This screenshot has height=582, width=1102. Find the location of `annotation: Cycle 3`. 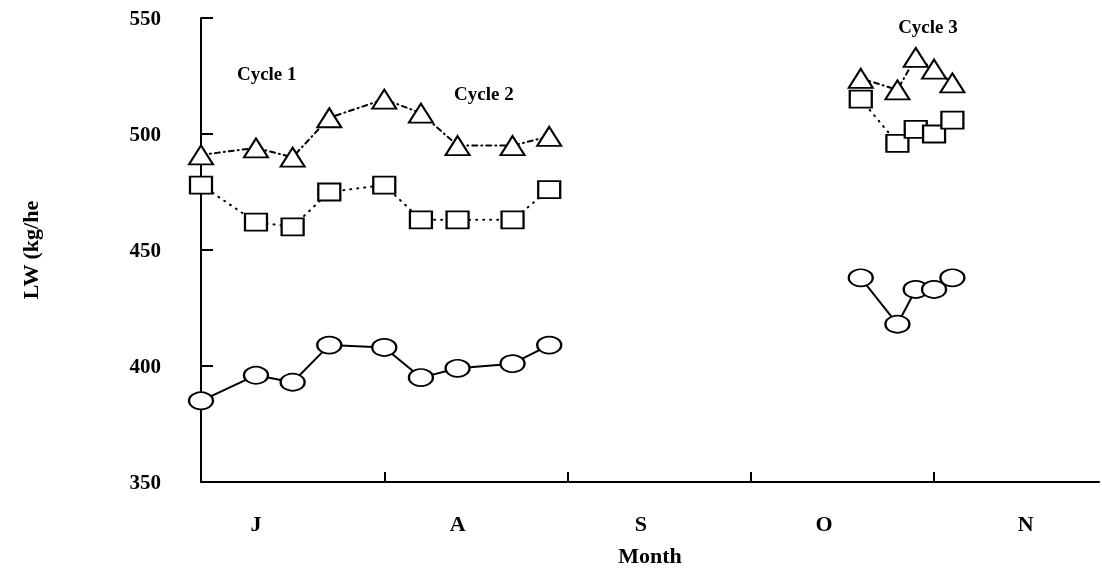

annotation: Cycle 3 is located at coordinates (928, 27).